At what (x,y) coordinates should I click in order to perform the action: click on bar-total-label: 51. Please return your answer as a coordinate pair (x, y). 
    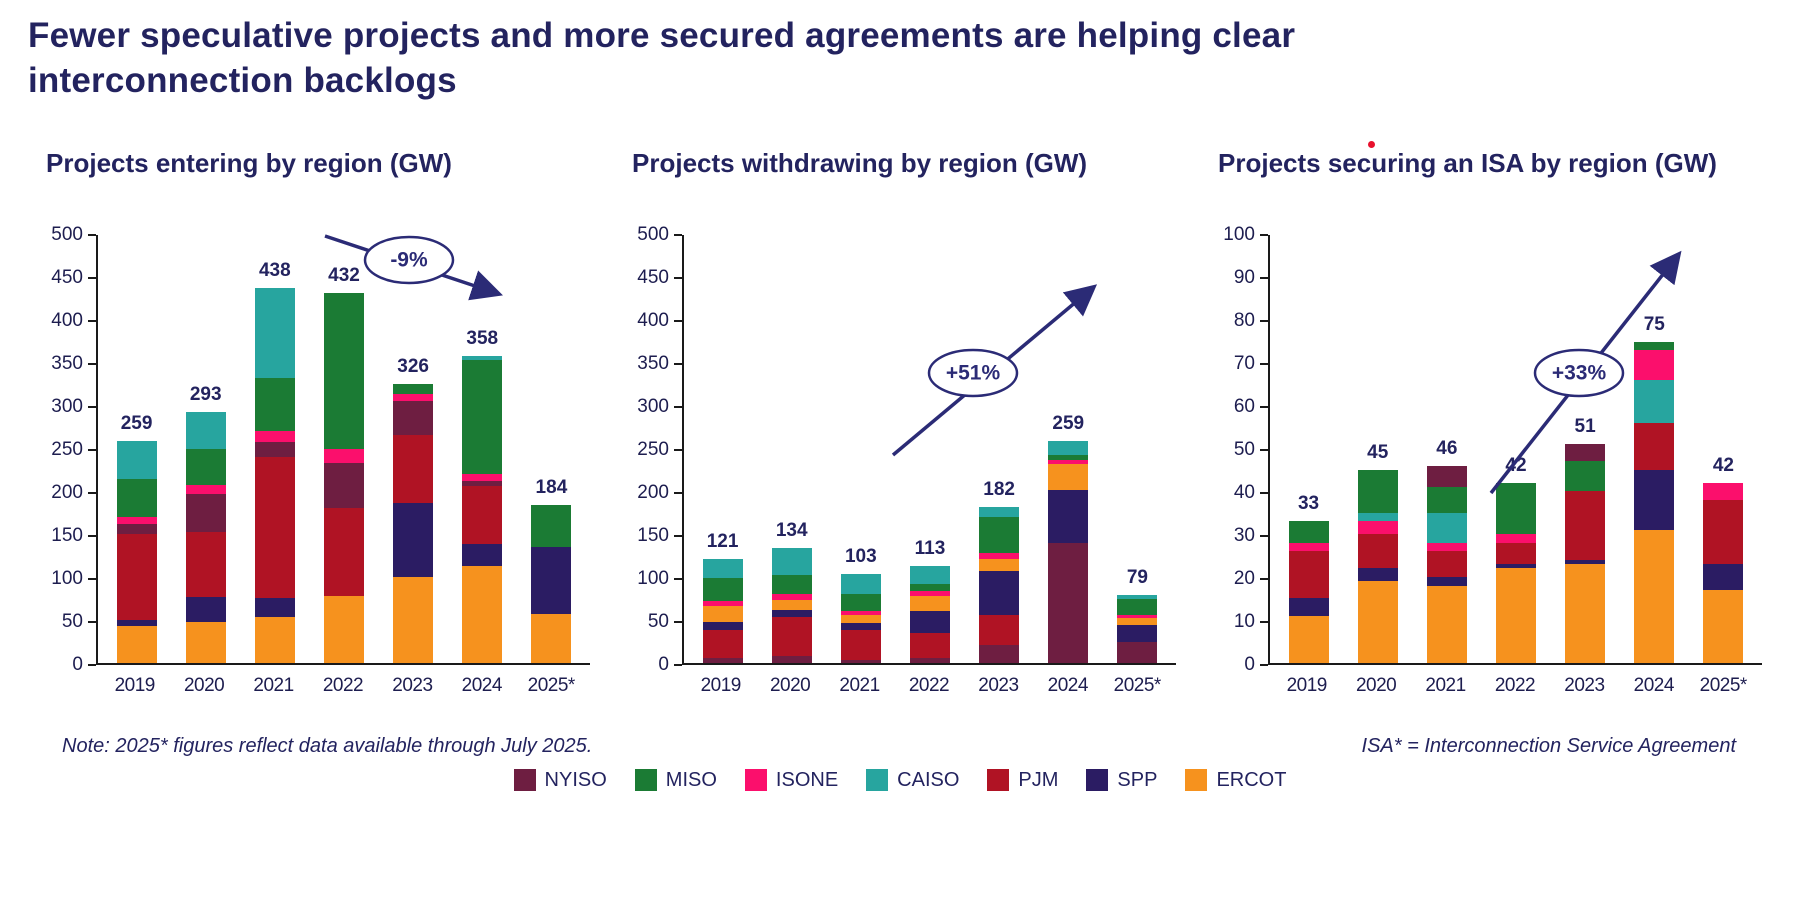
    Looking at the image, I should click on (1585, 427).